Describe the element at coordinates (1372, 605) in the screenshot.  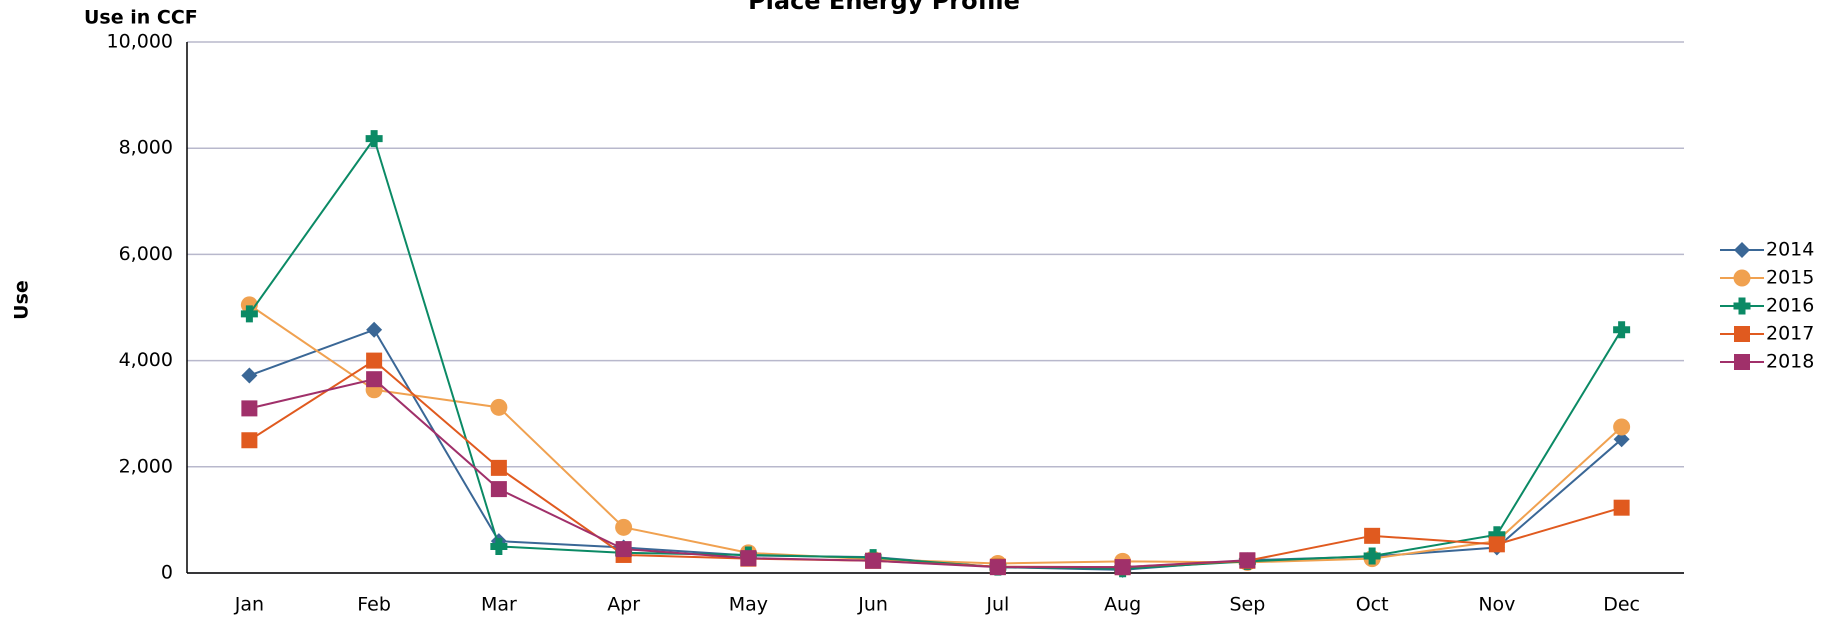
I see `x-tick-label: Oct` at that location.